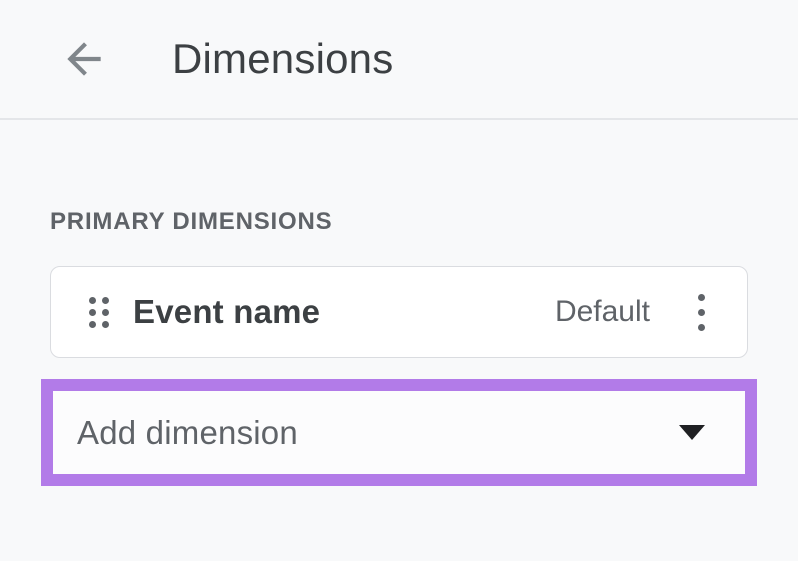 The image size is (798, 561). Describe the element at coordinates (187, 432) in the screenshot. I see `add-dimension-label: Add dimension` at that location.